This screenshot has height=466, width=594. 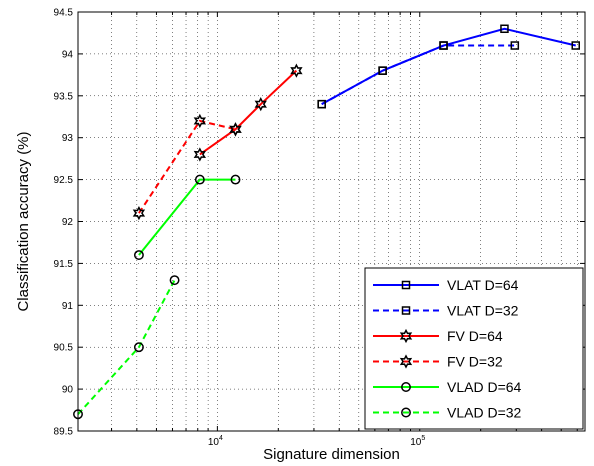 What do you see at coordinates (446, 285) in the screenshot?
I see `legend-entry: VLAT D=64` at bounding box center [446, 285].